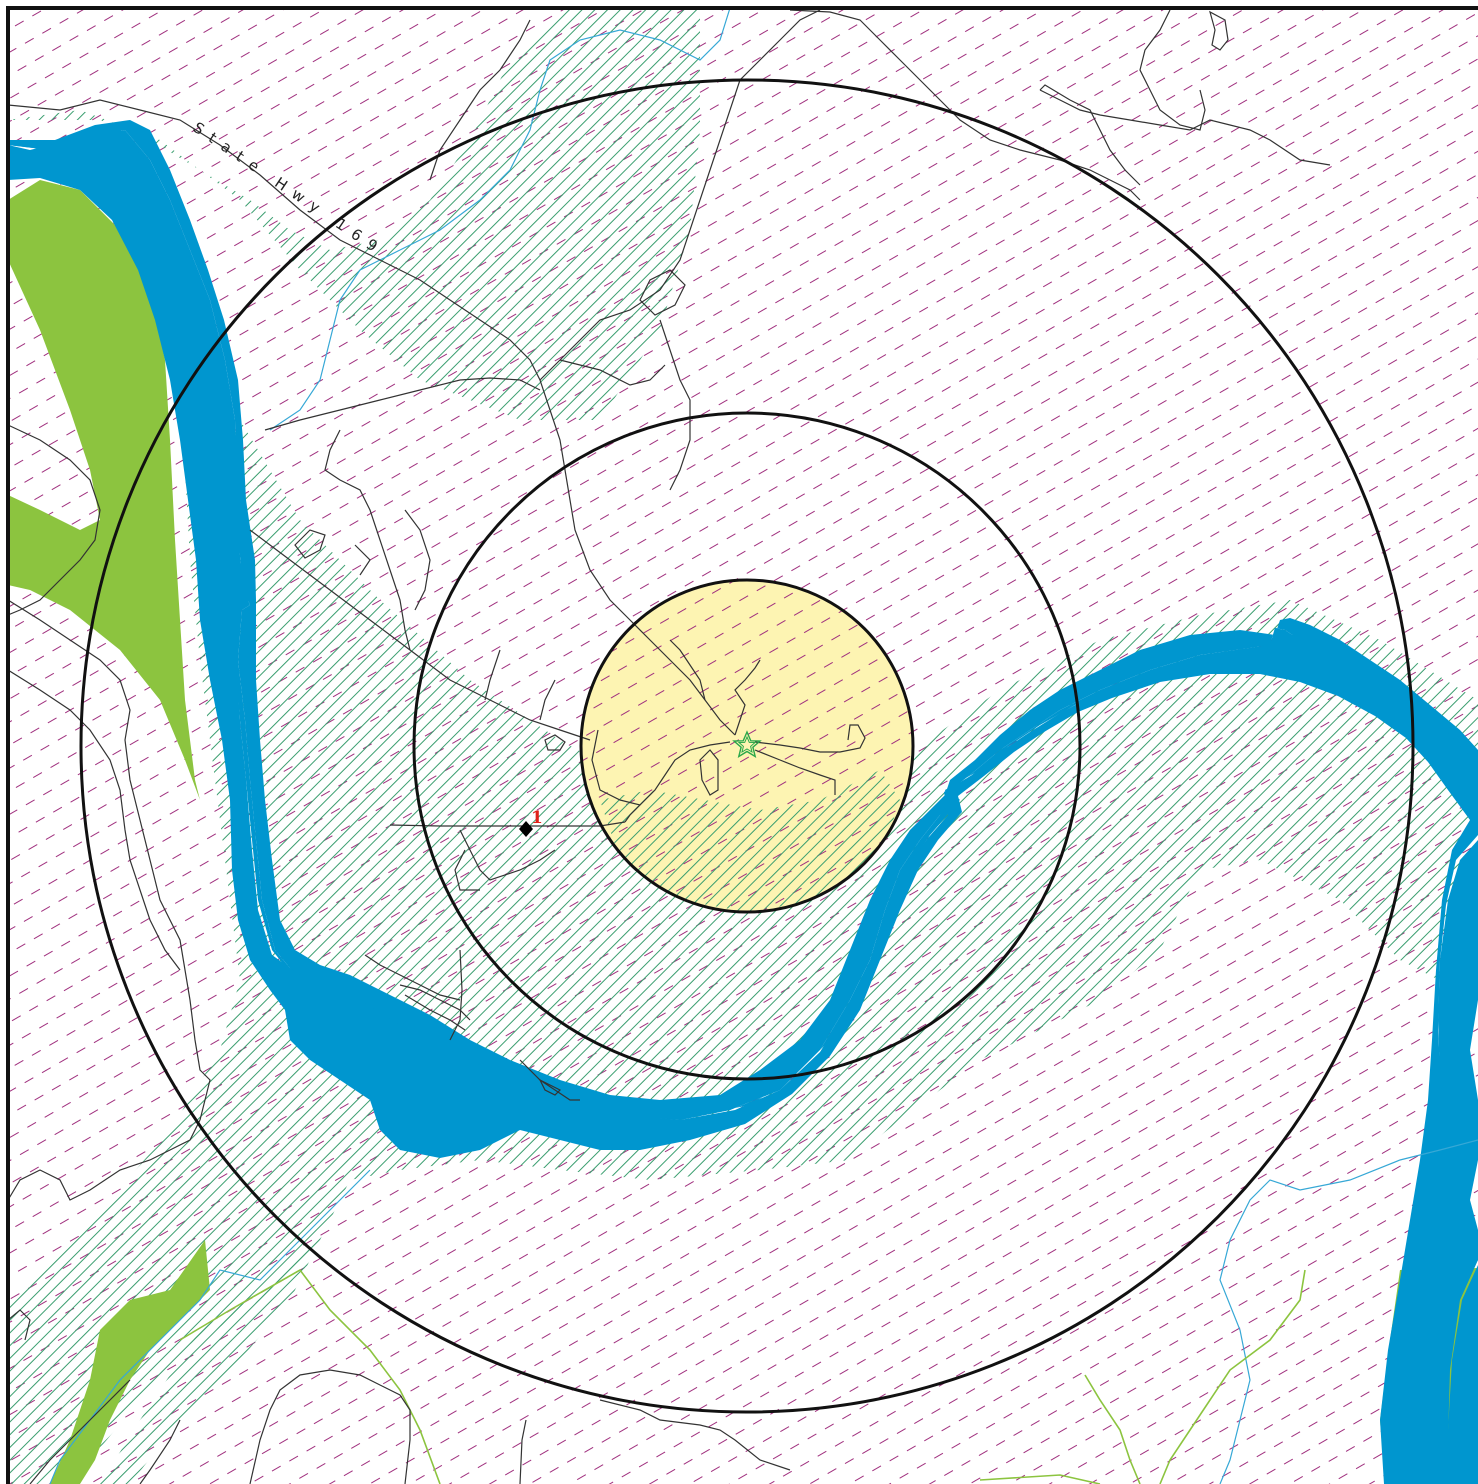  I want to click on road-ne-b, so click(1185, 127).